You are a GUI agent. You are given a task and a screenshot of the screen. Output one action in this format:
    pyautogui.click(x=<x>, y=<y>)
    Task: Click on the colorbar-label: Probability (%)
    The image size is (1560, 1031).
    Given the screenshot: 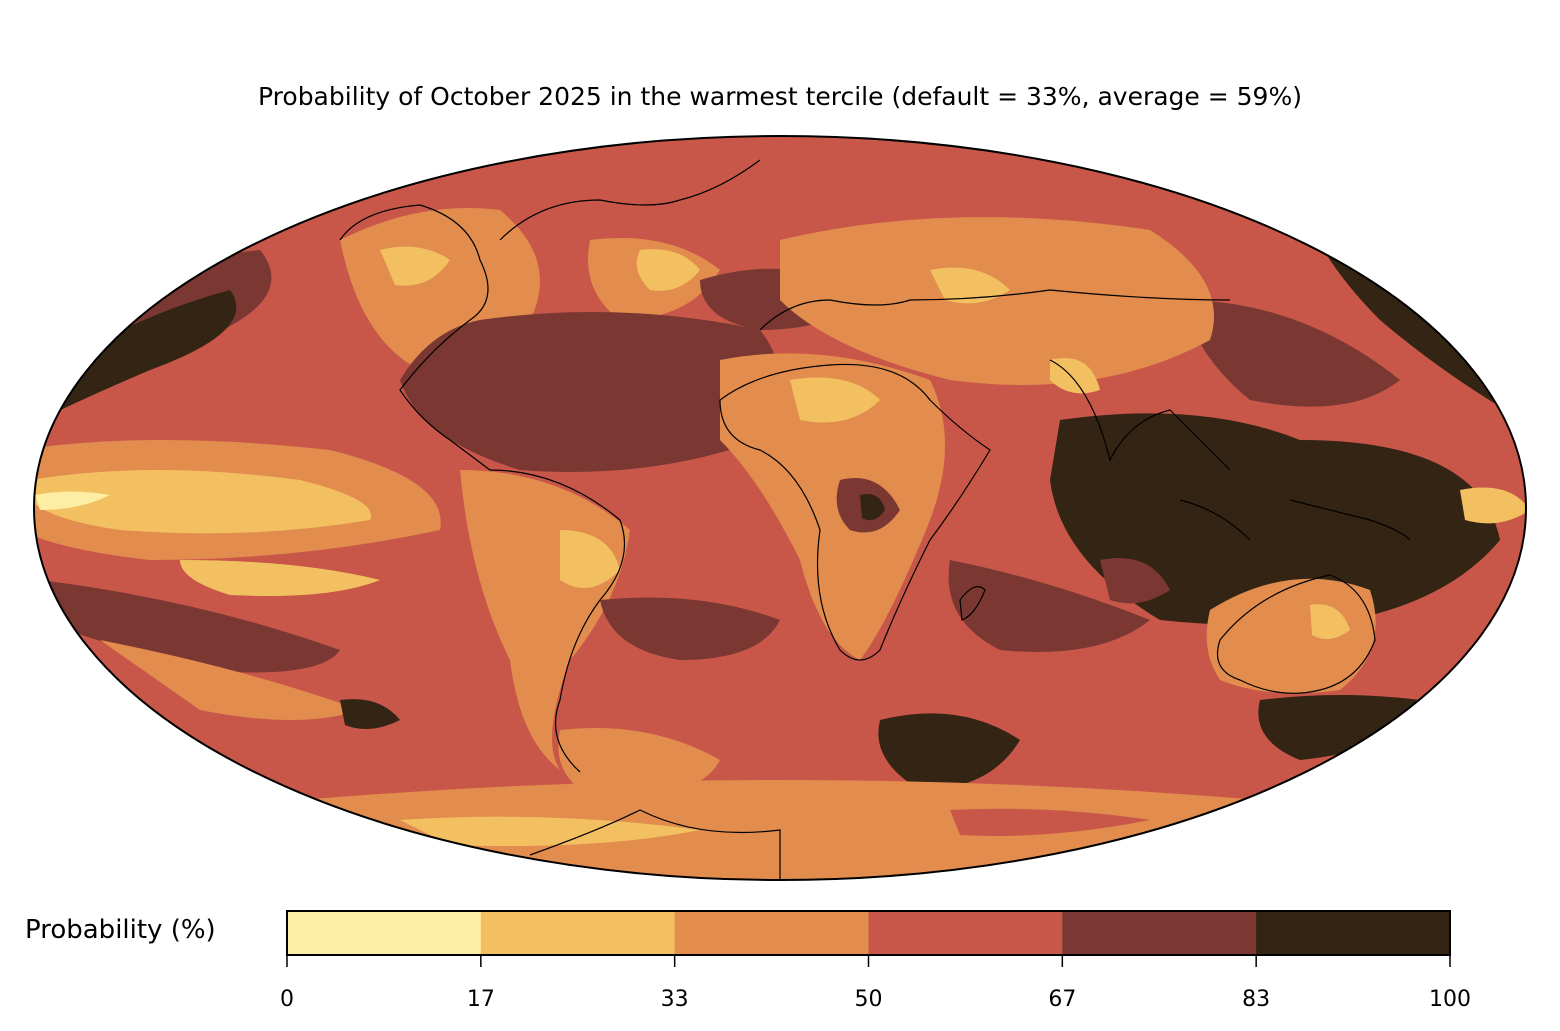 What is the action you would take?
    pyautogui.click(x=120, y=930)
    